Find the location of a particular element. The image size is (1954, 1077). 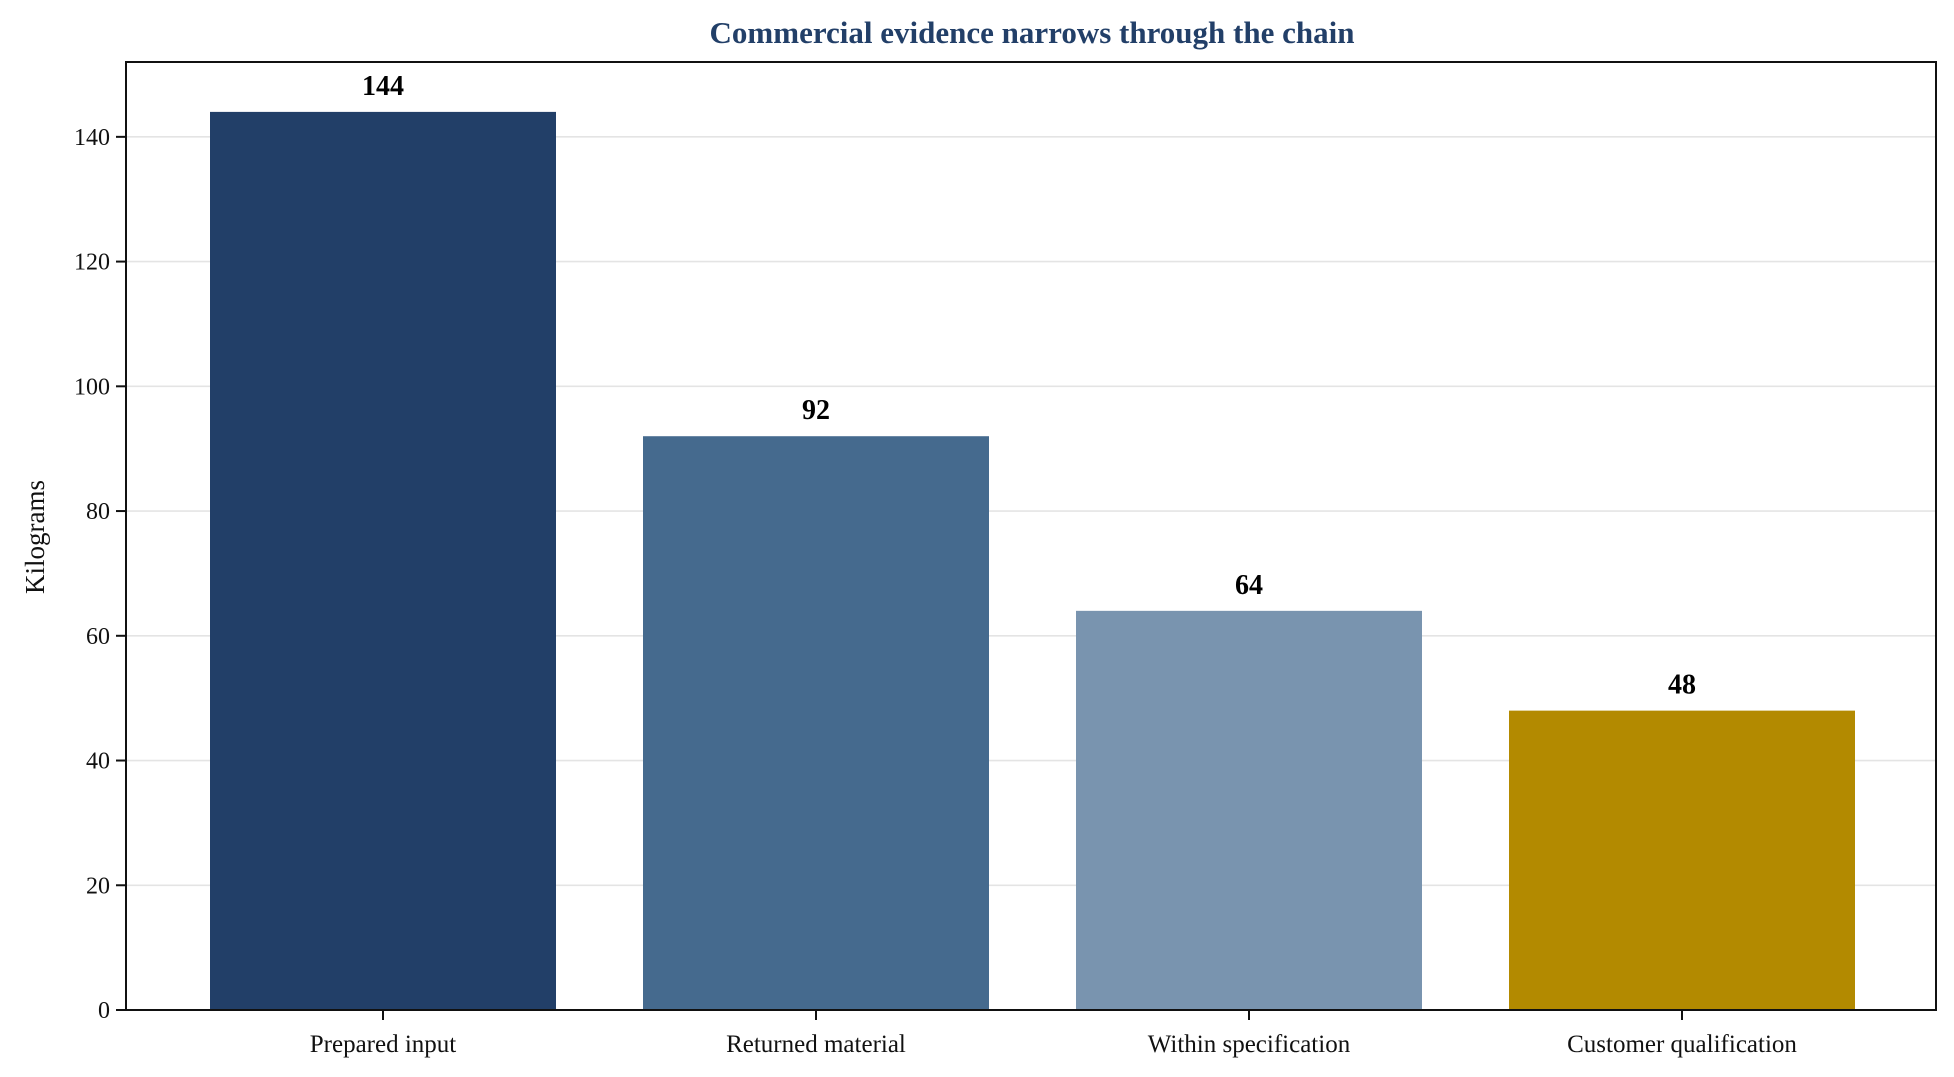

bar-value-label: 64 is located at coordinates (1249, 585).